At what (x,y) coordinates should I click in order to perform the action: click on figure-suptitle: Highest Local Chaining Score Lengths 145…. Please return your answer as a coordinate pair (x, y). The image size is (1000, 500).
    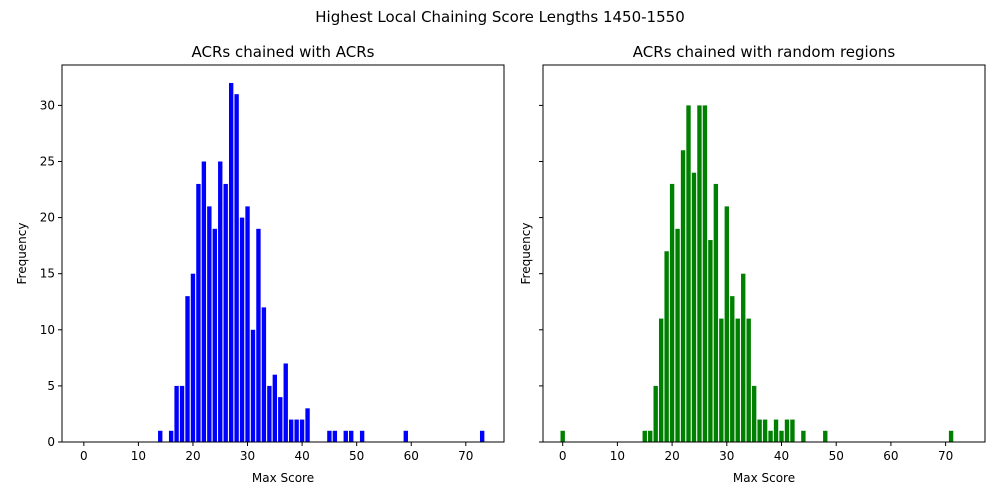
    Looking at the image, I should click on (500, 17).